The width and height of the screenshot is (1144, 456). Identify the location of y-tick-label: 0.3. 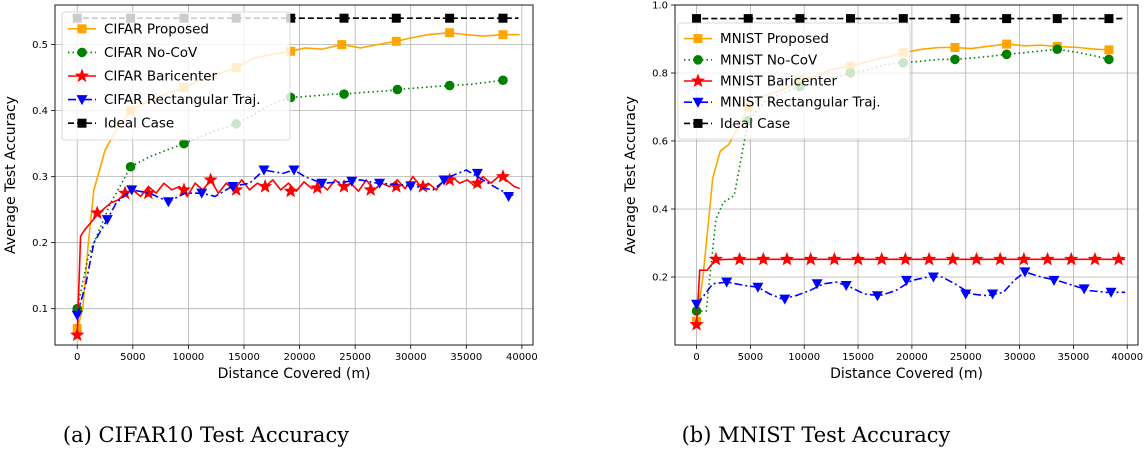
(40, 177).